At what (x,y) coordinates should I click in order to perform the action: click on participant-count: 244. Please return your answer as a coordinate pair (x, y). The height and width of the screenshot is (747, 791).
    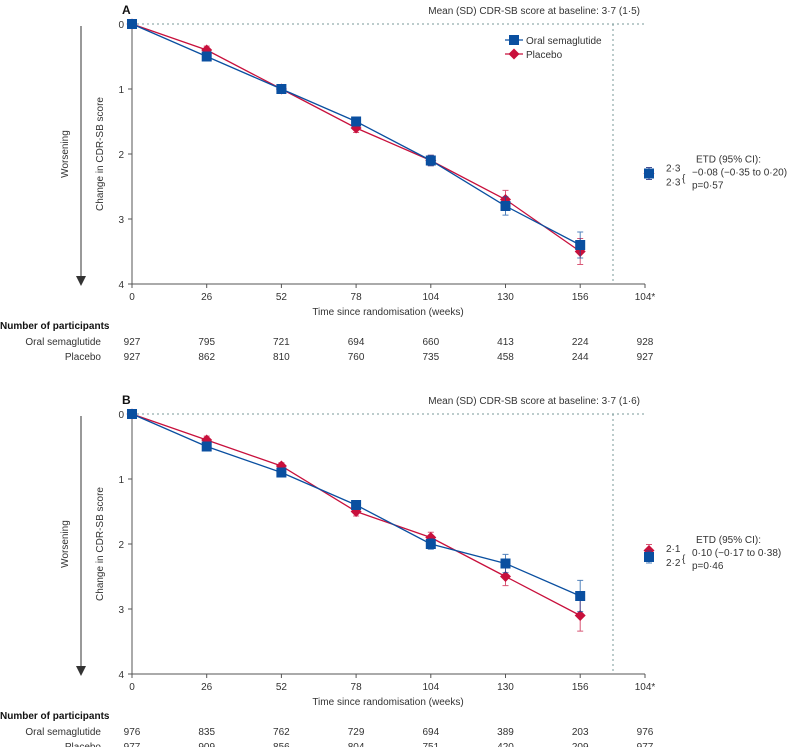
    Looking at the image, I should click on (580, 357).